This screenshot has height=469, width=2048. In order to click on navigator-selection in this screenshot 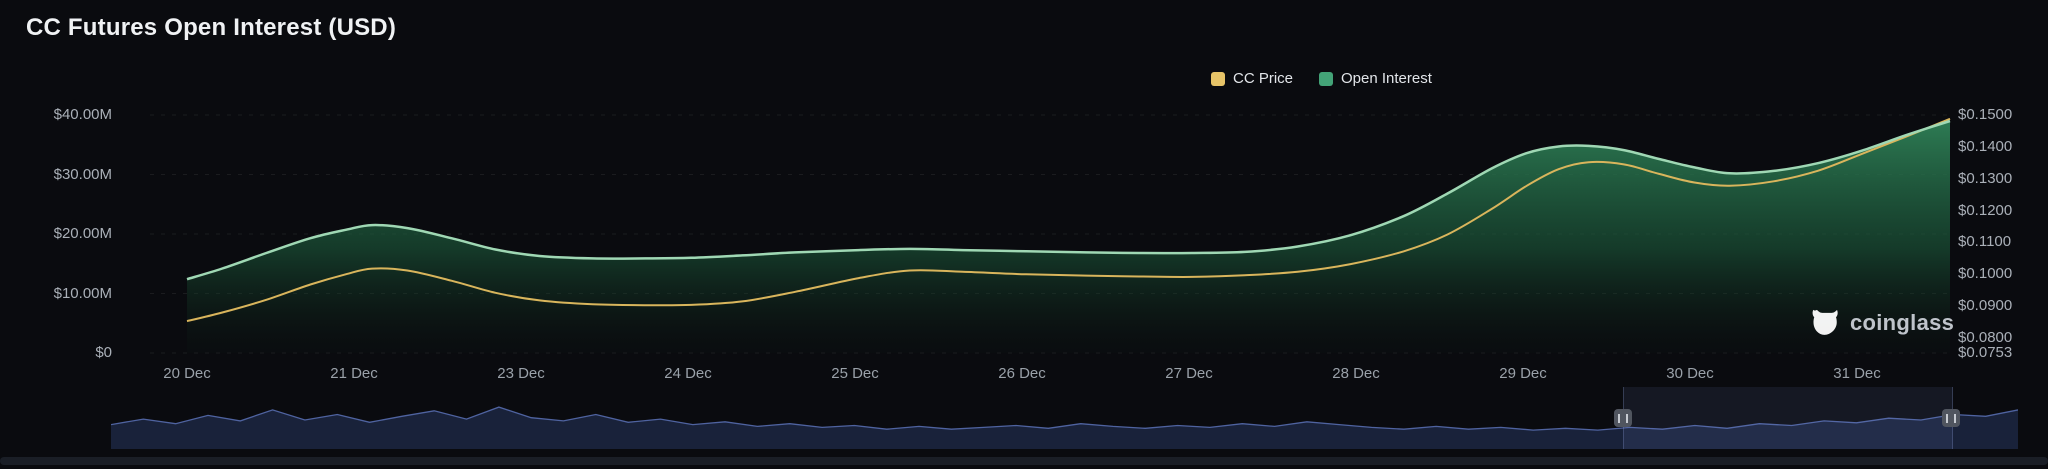, I will do `click(1788, 418)`.